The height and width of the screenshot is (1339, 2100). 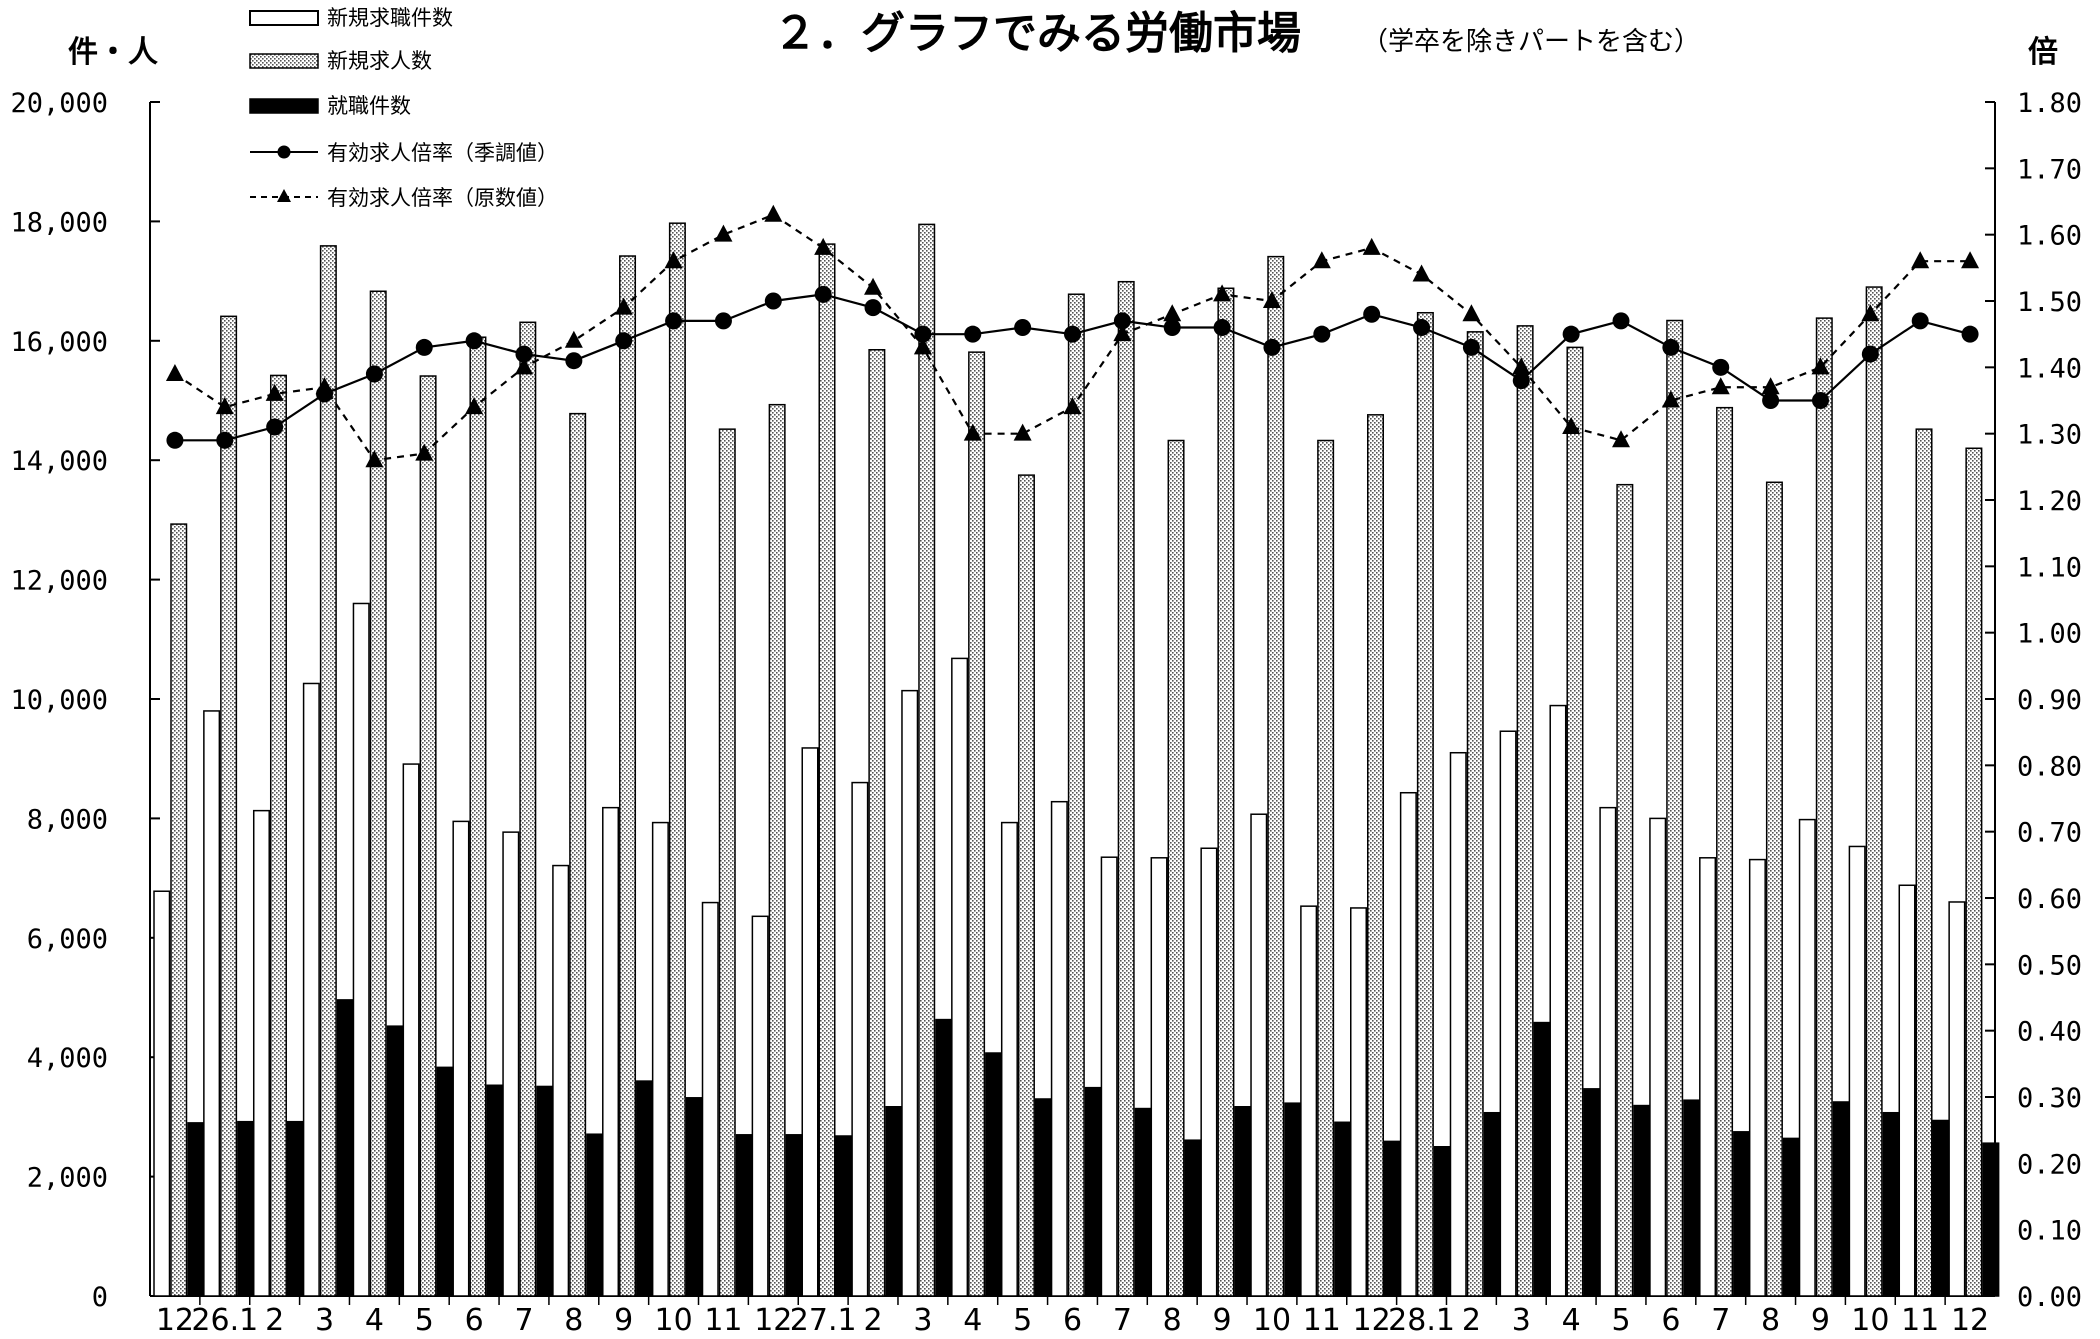 I want to click on legend-swatch-new-openings, so click(x=284, y=61).